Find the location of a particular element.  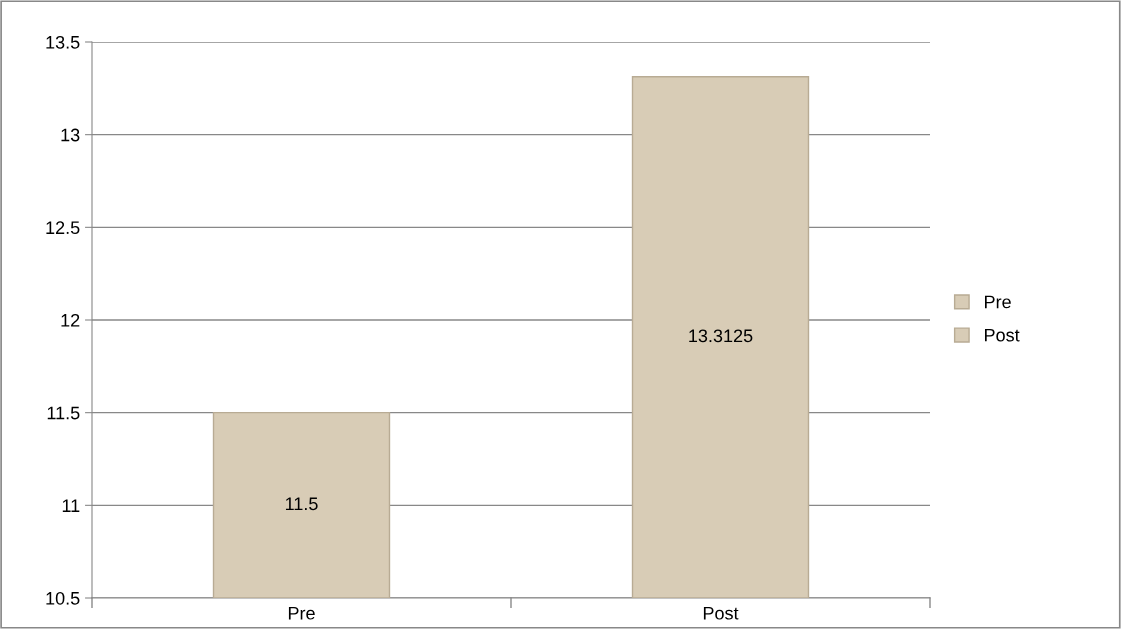

y-tick-label: 12.5 is located at coordinates (63, 228).